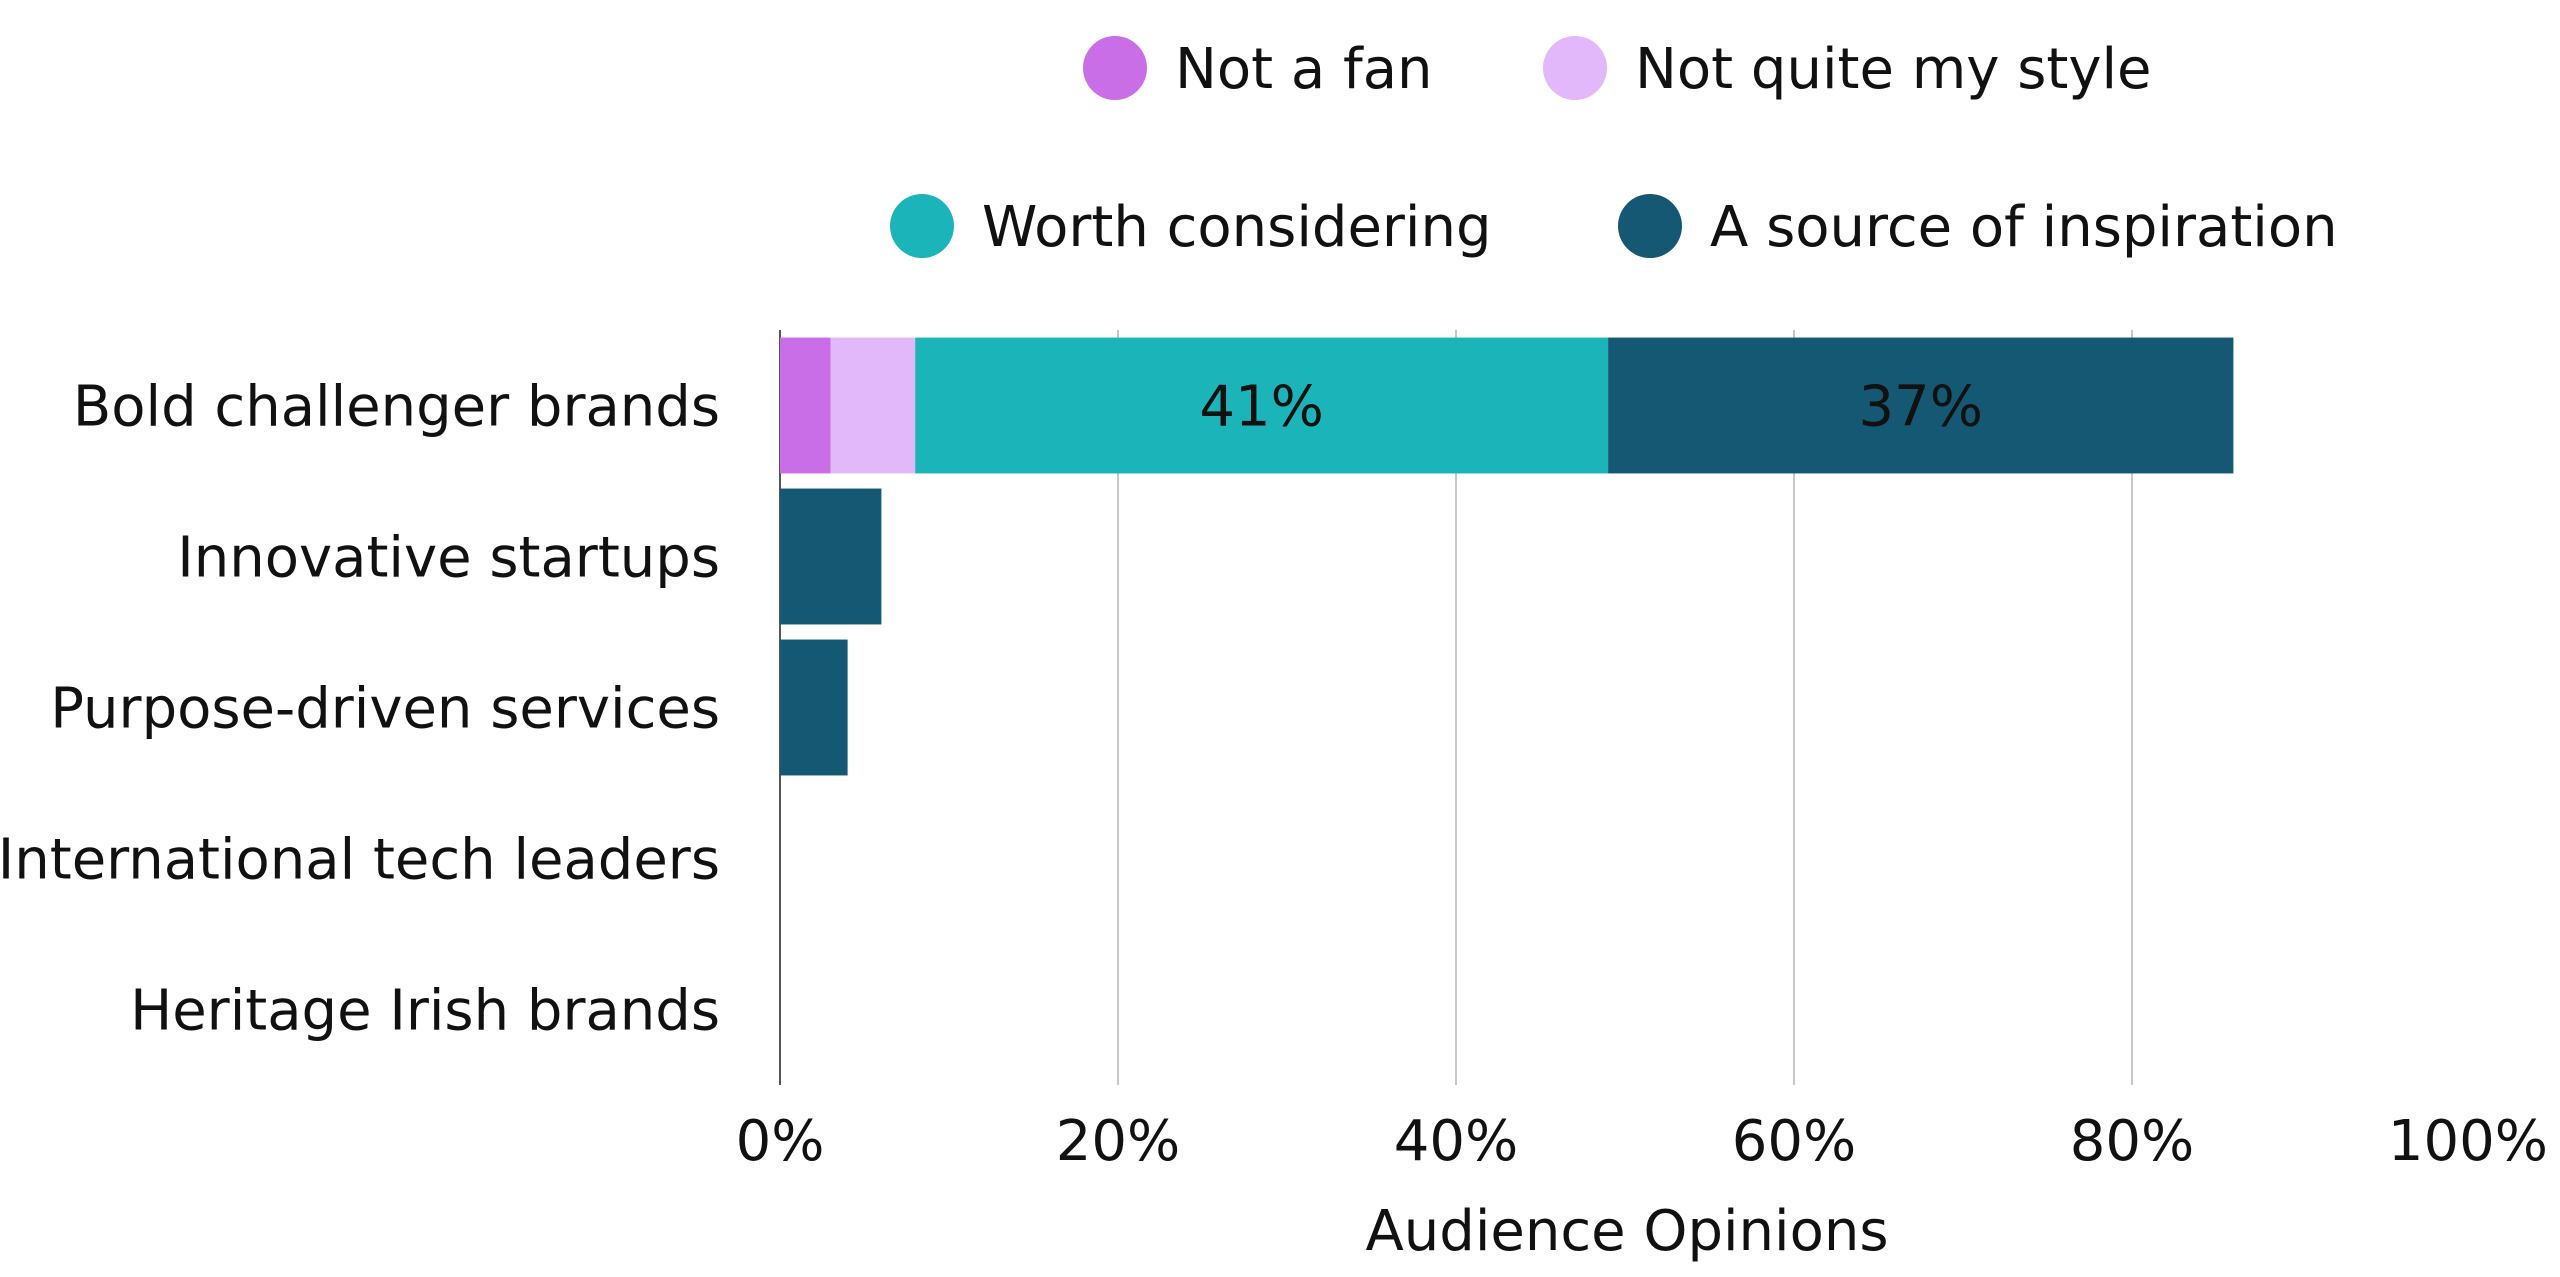 The width and height of the screenshot is (2560, 1277). Describe the element at coordinates (873, 405) in the screenshot. I see `bar-not-quite-my-style` at that location.